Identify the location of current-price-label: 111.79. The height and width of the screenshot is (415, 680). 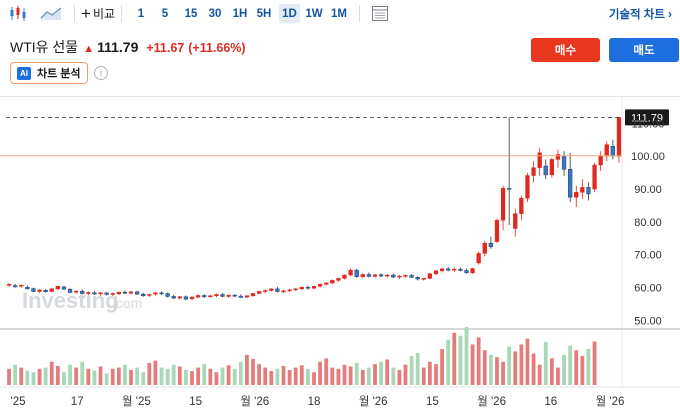
(647, 118).